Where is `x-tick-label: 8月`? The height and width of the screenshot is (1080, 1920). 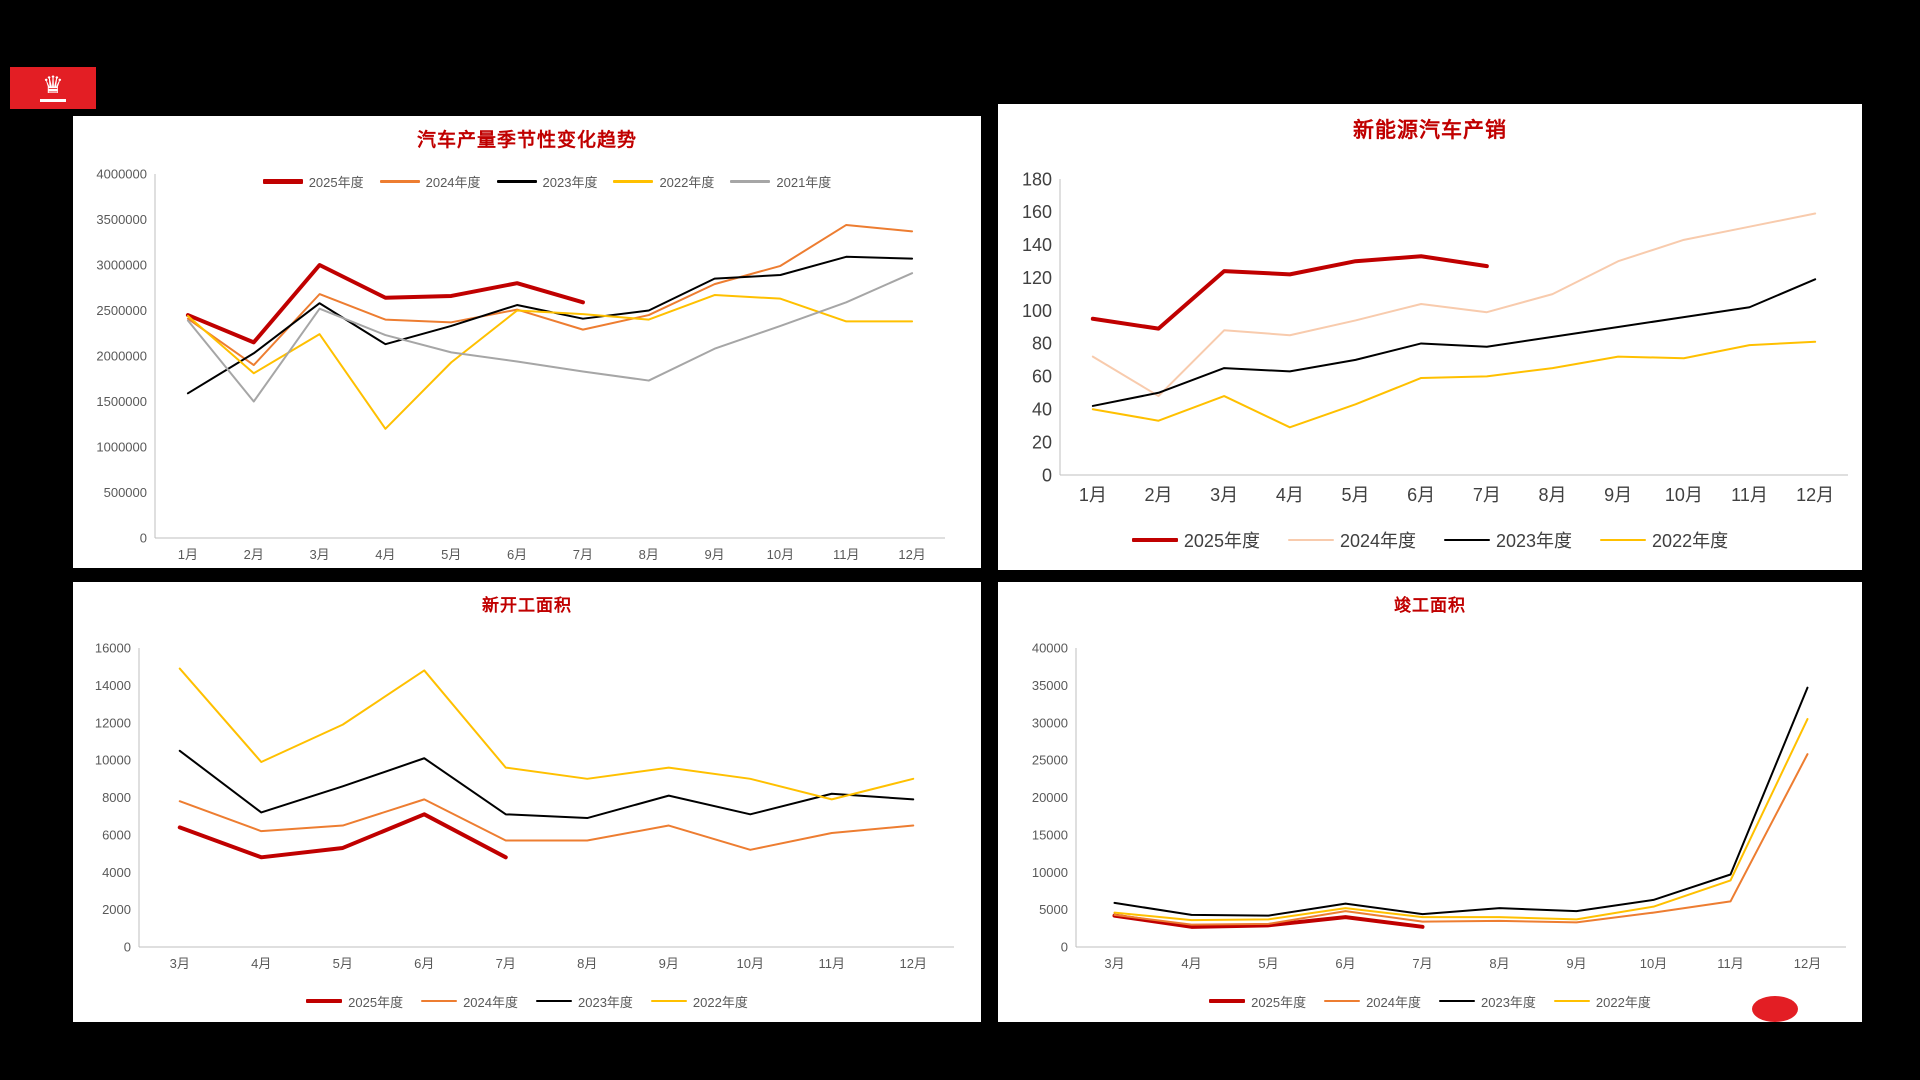 x-tick-label: 8月 is located at coordinates (587, 963).